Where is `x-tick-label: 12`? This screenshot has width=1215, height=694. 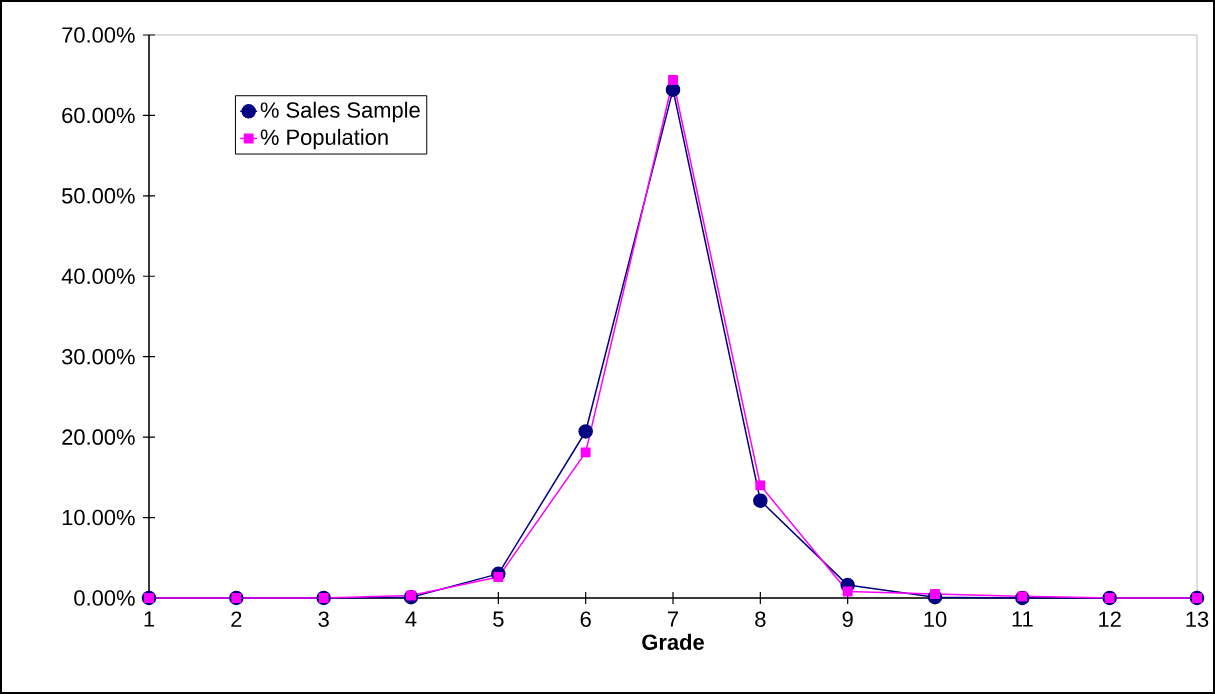 x-tick-label: 12 is located at coordinates (1110, 619).